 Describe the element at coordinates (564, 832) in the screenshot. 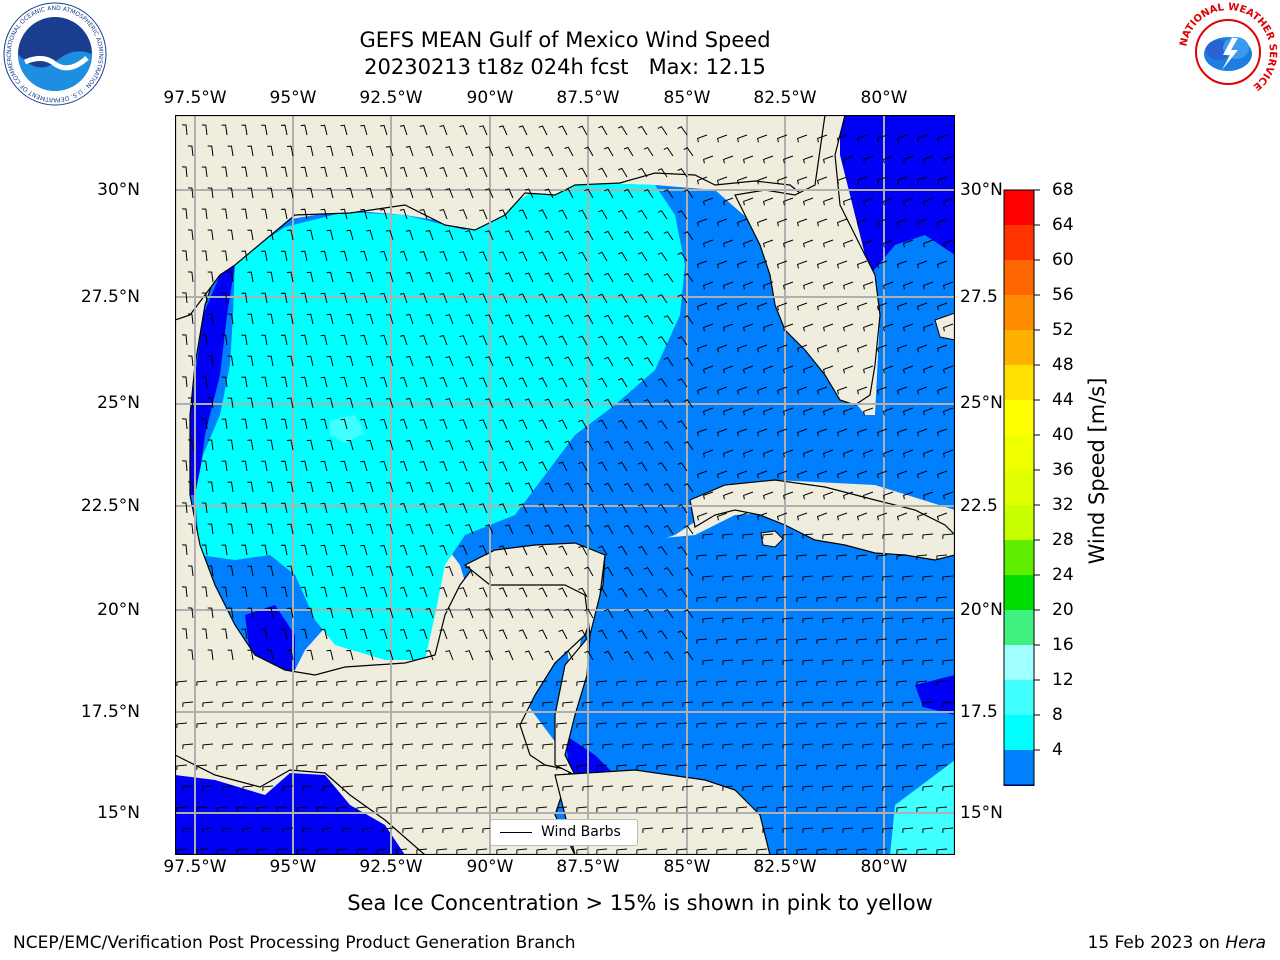

I see `map-legend: Wind Barbs` at that location.